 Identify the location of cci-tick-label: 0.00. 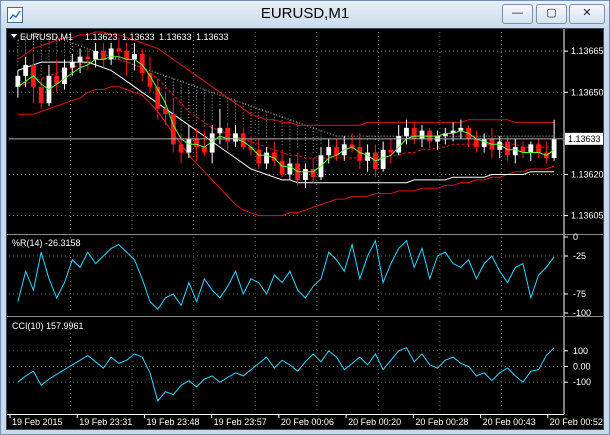
(582, 367).